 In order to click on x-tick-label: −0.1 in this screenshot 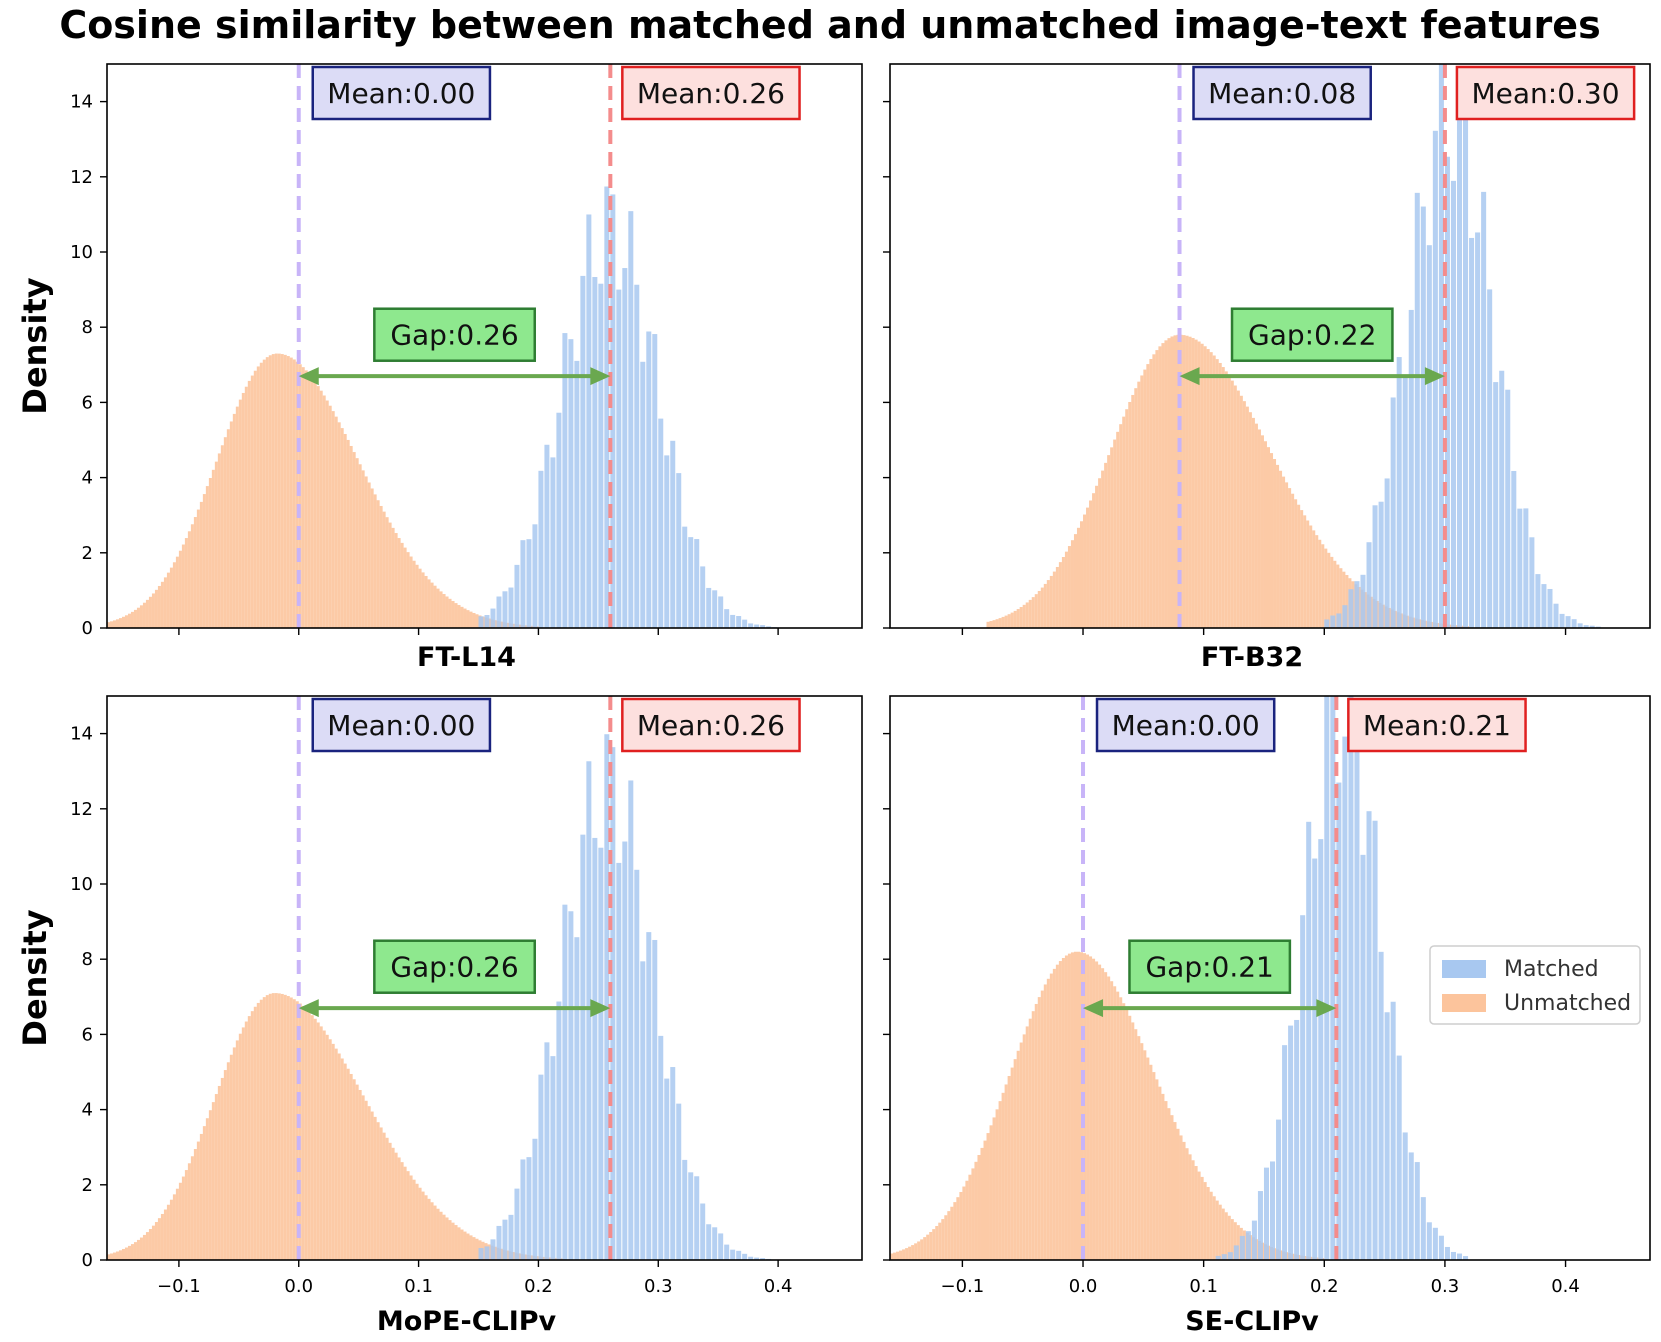, I will do `click(179, 1286)`.